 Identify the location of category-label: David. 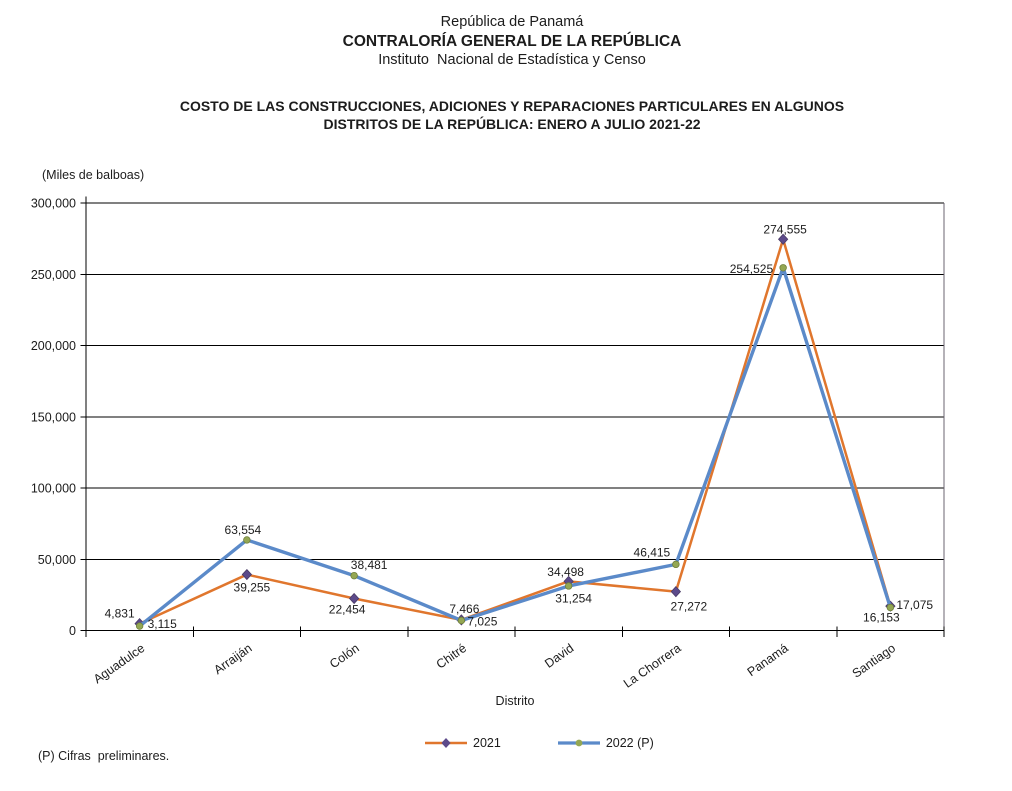
(559, 656).